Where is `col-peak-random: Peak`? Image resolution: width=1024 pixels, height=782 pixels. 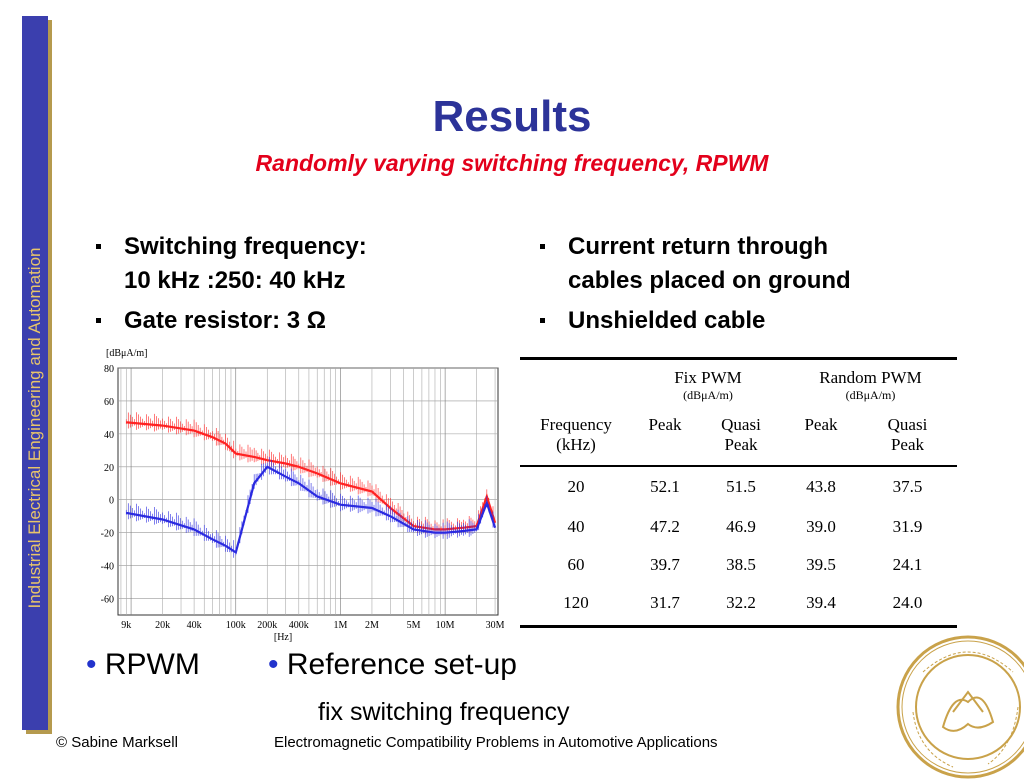 col-peak-random: Peak is located at coordinates (821, 424).